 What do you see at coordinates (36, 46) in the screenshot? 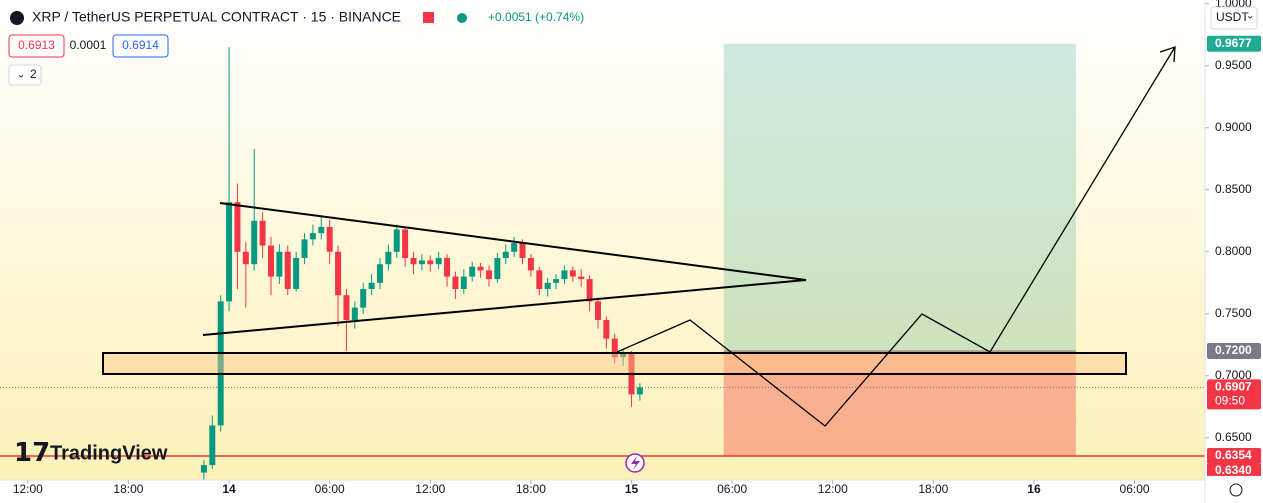
I see `bid-box` at bounding box center [36, 46].